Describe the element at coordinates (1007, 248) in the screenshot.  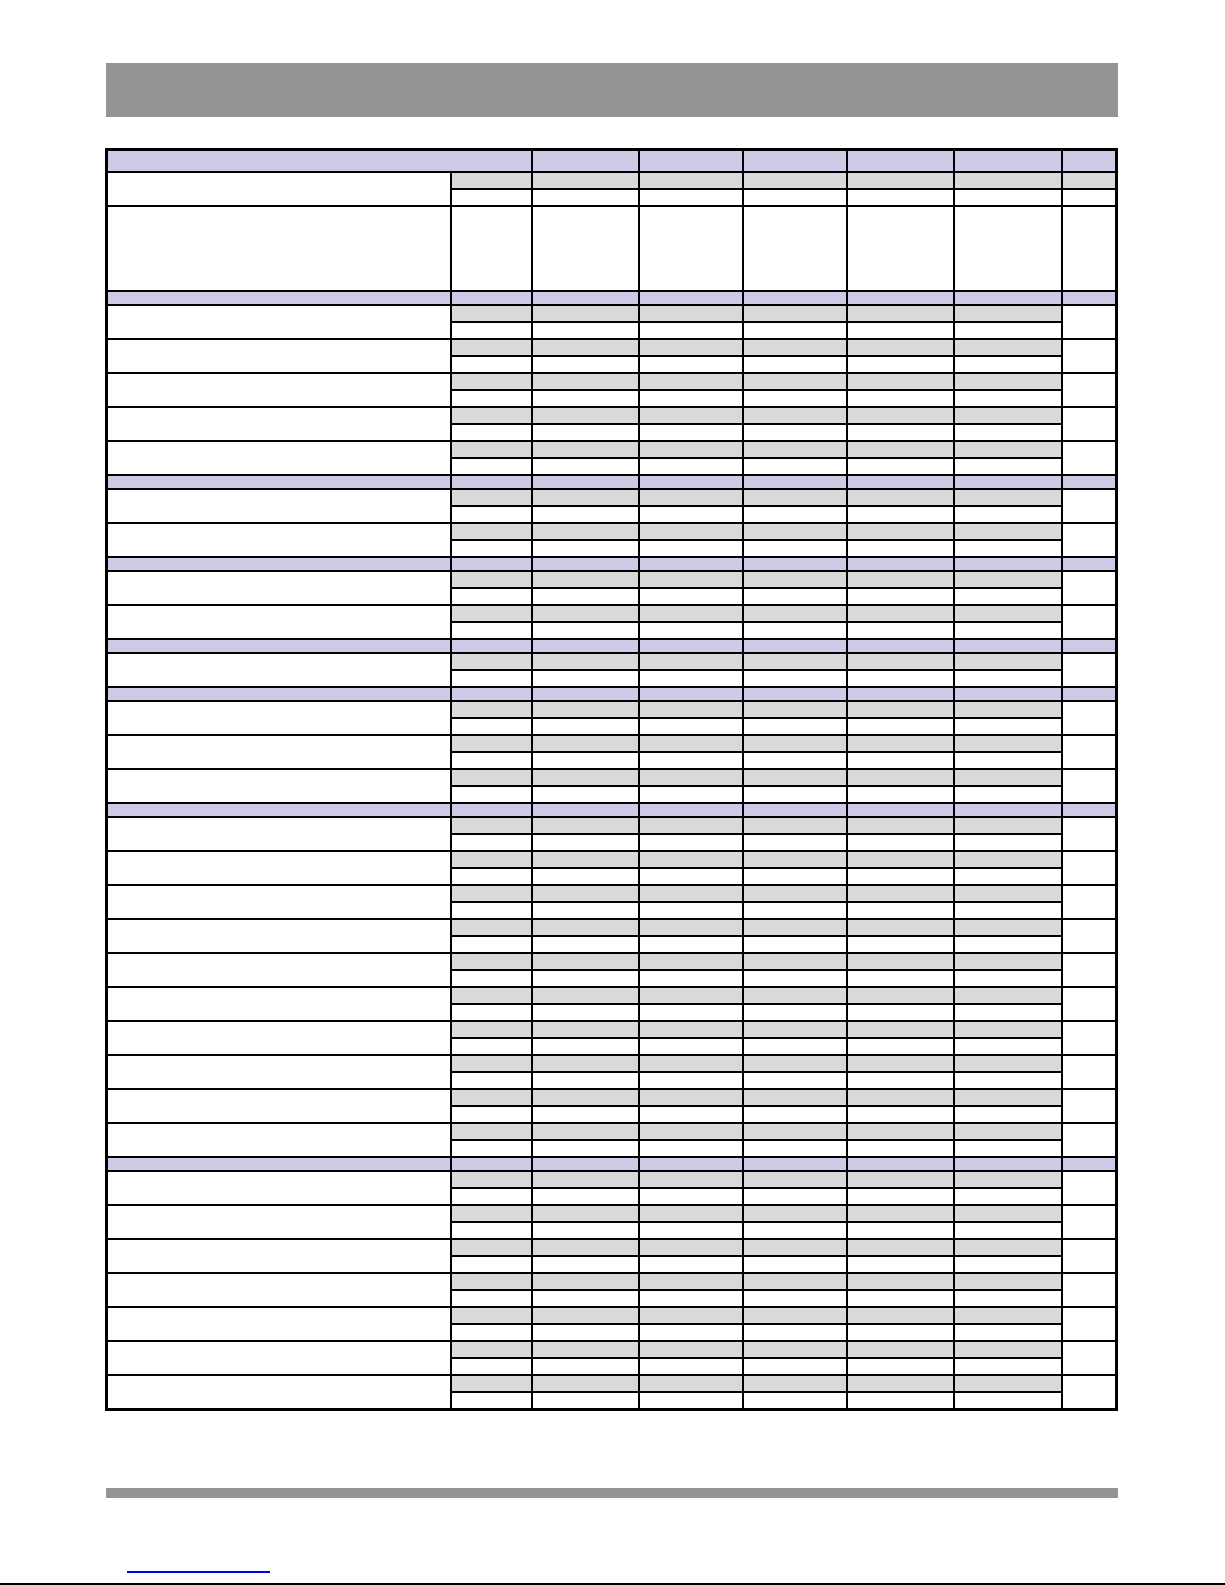
I see `description-cell` at that location.